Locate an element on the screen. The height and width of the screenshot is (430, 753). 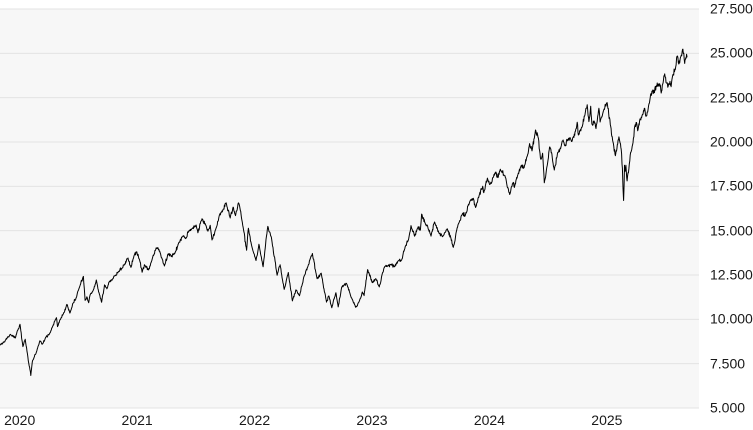
y-axis-label: 5.000 is located at coordinates (728, 407).